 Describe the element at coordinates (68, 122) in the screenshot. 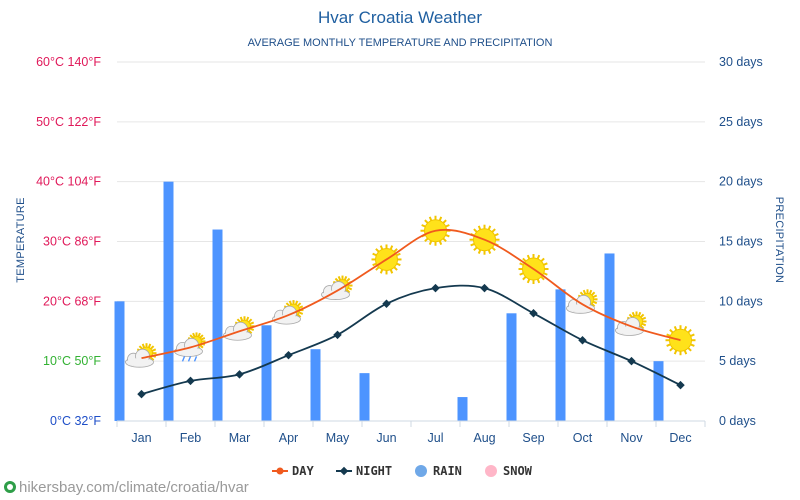

I see `left-tick-label: 50°C 122°F` at that location.